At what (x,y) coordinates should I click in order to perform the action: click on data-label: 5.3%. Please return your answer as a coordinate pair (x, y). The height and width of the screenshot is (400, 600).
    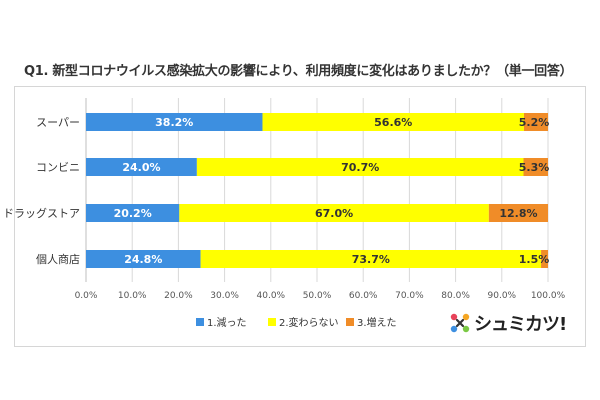
    Looking at the image, I should click on (534, 167).